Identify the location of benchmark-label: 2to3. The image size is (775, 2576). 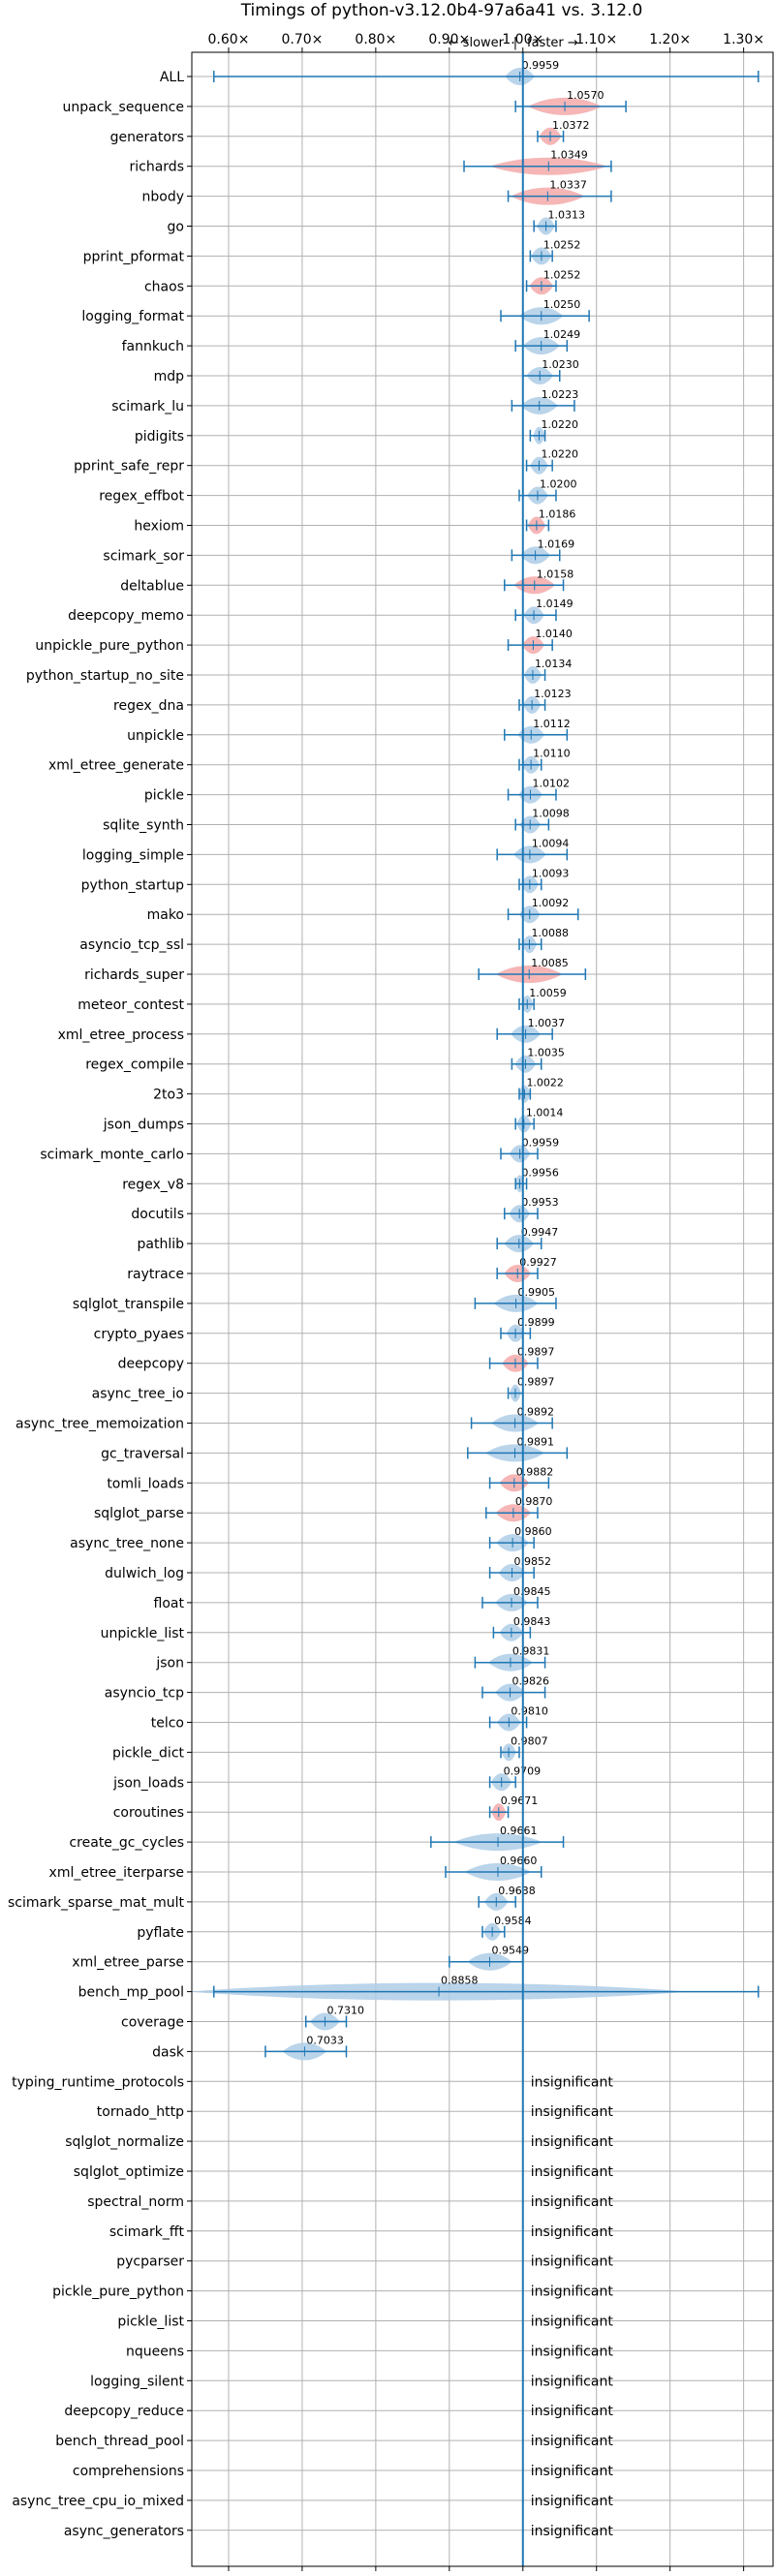
(168, 1095).